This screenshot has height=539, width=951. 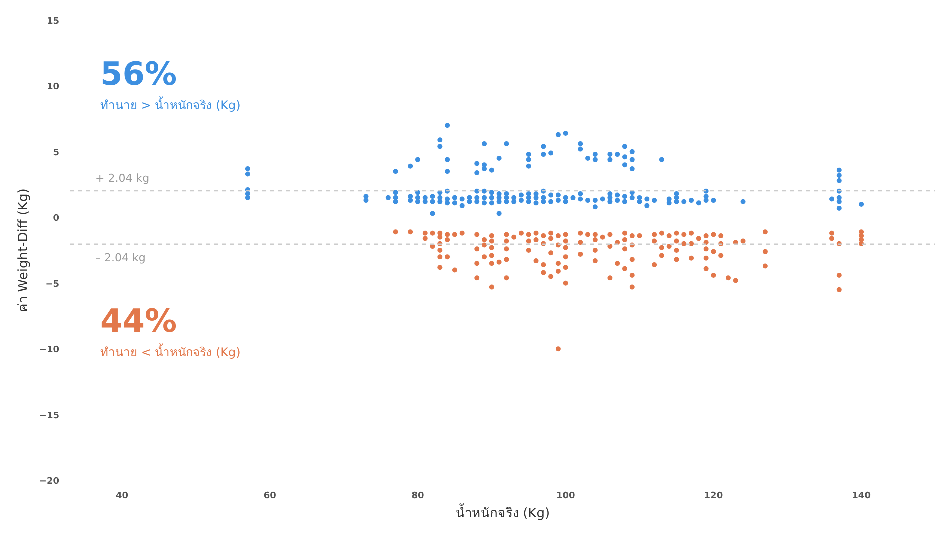 What do you see at coordinates (49, 351) in the screenshot?
I see `y-tick-label: −10` at bounding box center [49, 351].